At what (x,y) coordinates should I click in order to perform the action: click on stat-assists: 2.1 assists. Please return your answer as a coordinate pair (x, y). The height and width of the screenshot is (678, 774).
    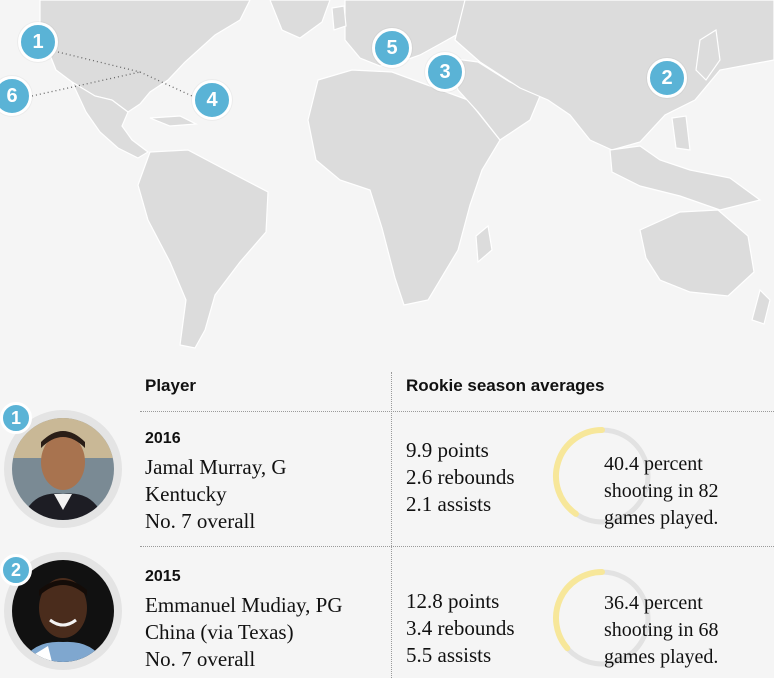
    Looking at the image, I should click on (449, 504).